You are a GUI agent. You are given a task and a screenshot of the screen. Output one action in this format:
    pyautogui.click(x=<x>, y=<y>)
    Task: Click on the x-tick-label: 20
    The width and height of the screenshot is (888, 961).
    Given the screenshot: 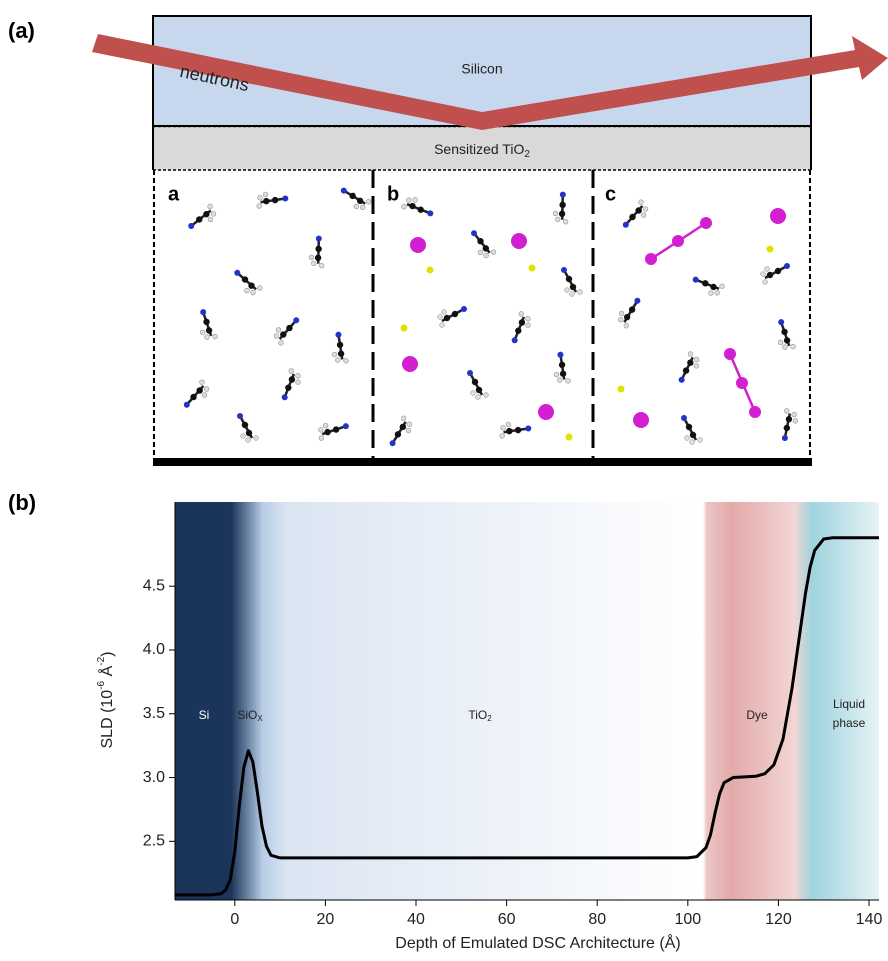 What is the action you would take?
    pyautogui.click(x=326, y=919)
    